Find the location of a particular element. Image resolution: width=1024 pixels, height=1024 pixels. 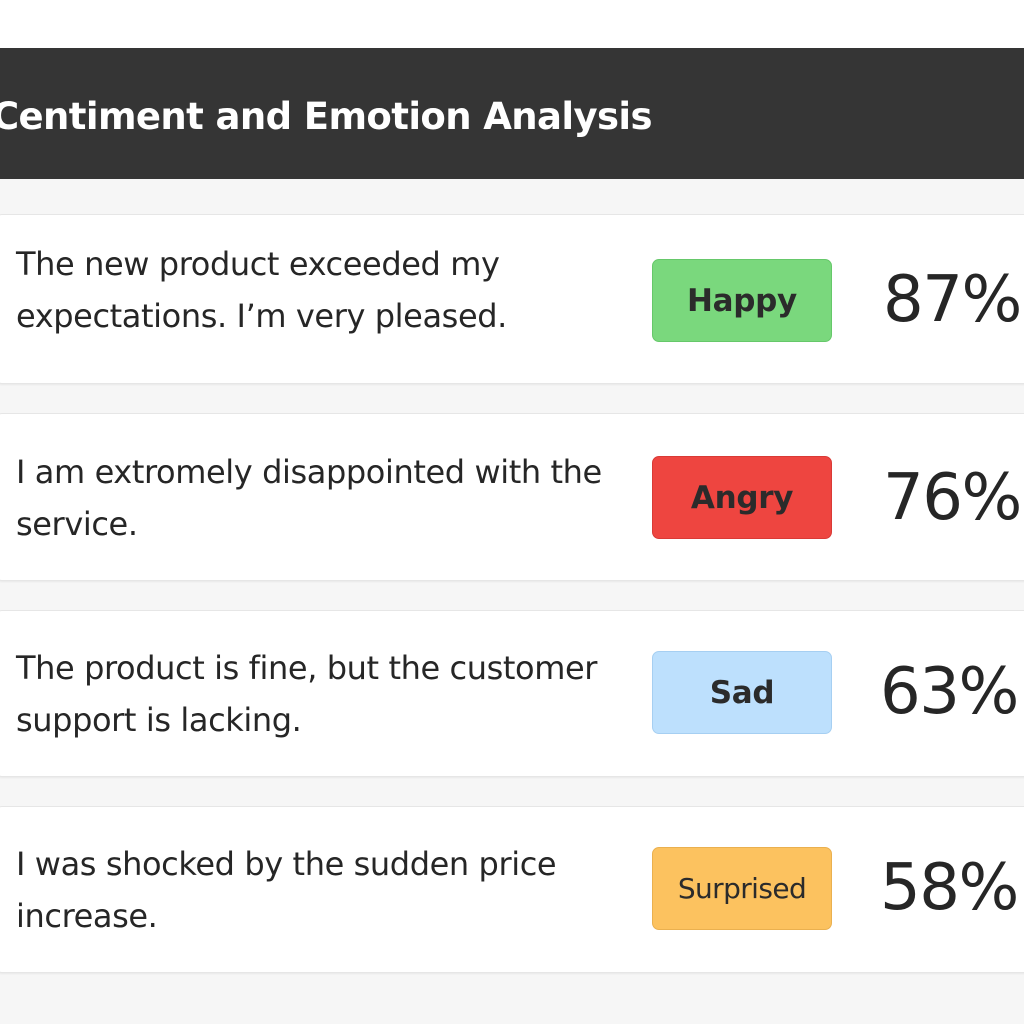

page-title: Centiment and Emotion Analysis is located at coordinates (326, 116).